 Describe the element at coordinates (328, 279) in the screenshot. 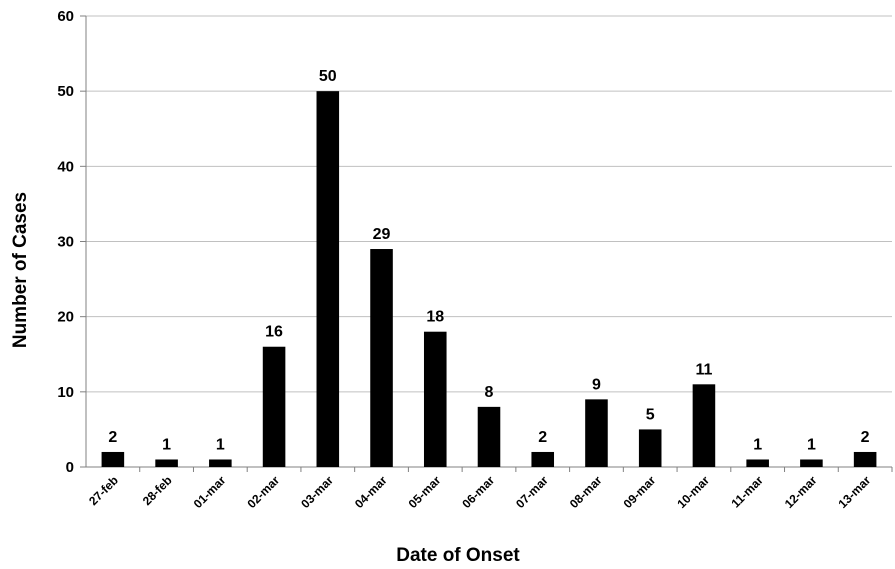

I see `bar-03-mar` at that location.